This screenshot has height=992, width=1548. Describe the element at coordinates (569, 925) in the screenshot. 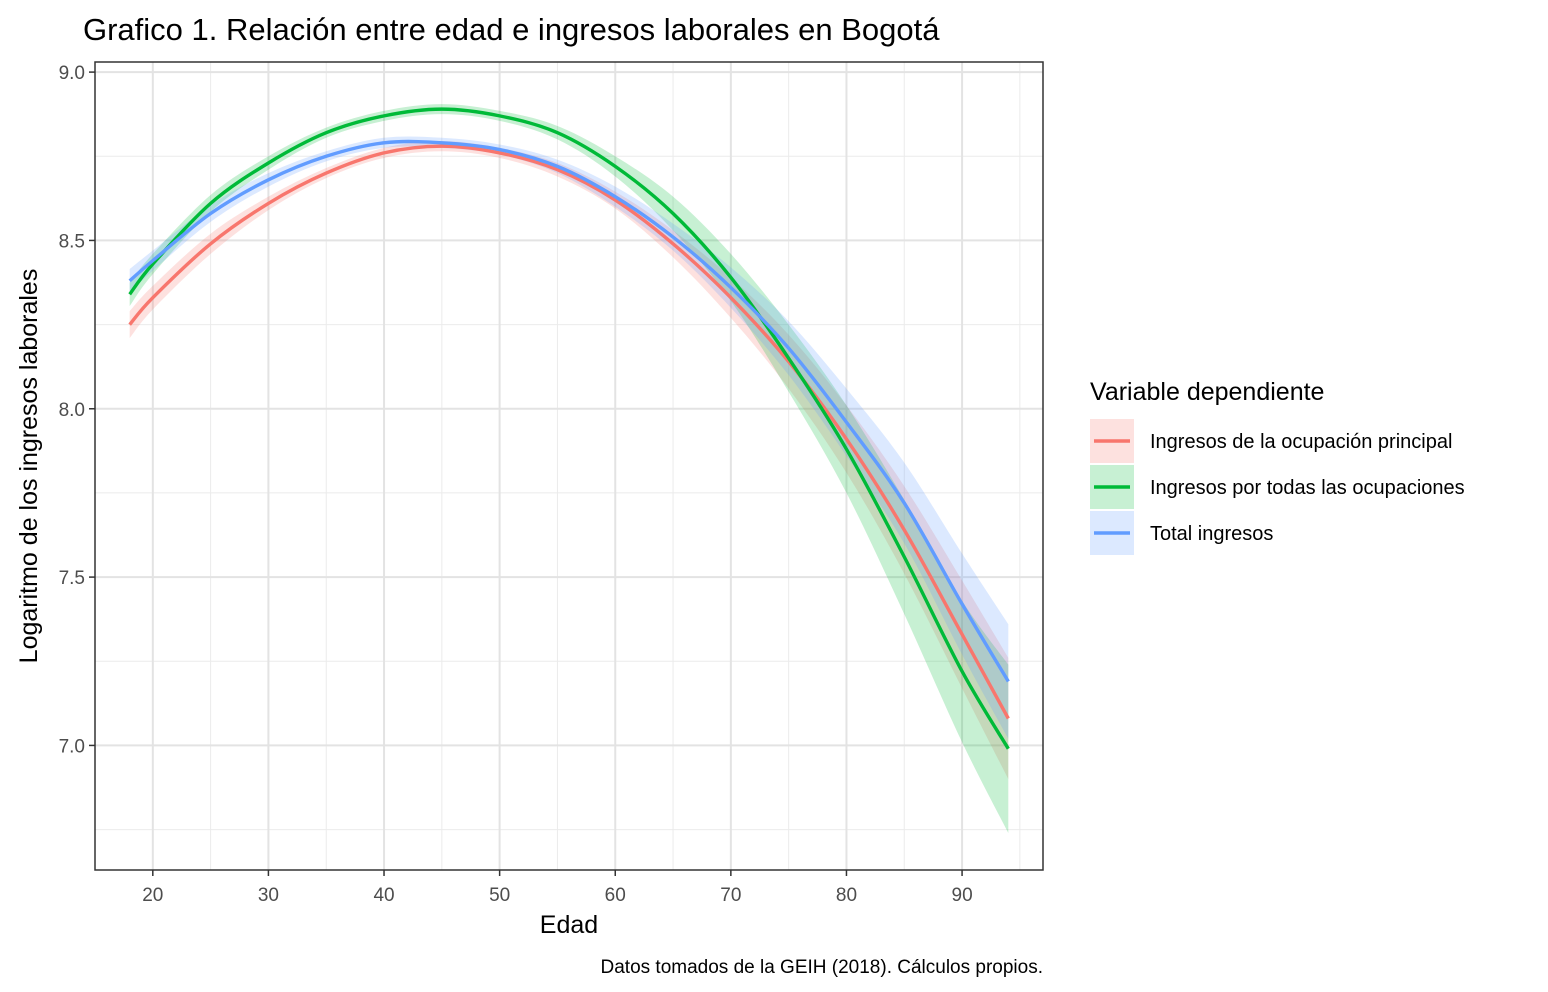

I see `x-axis-title: Edad` at that location.